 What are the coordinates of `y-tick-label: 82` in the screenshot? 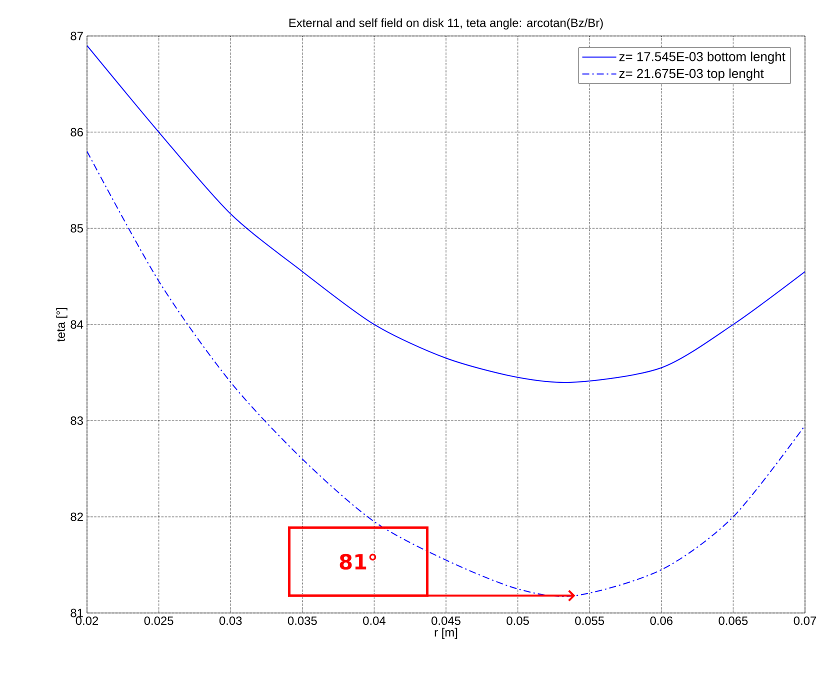 It's located at (76, 517).